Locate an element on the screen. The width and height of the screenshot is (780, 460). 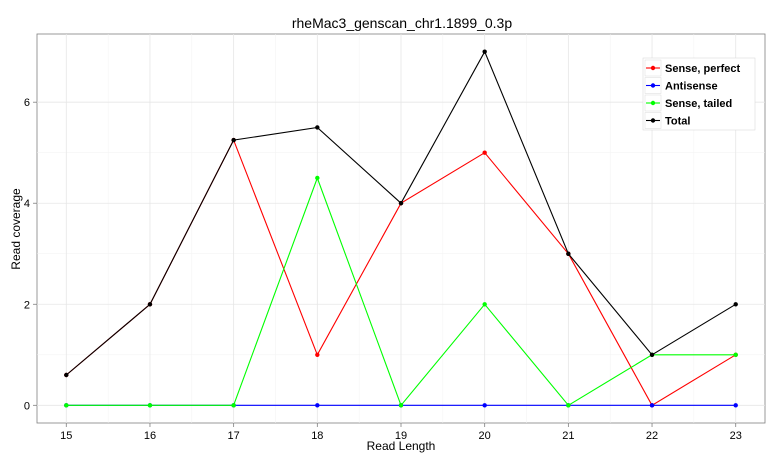
x-tick-label: 20 is located at coordinates (485, 436).